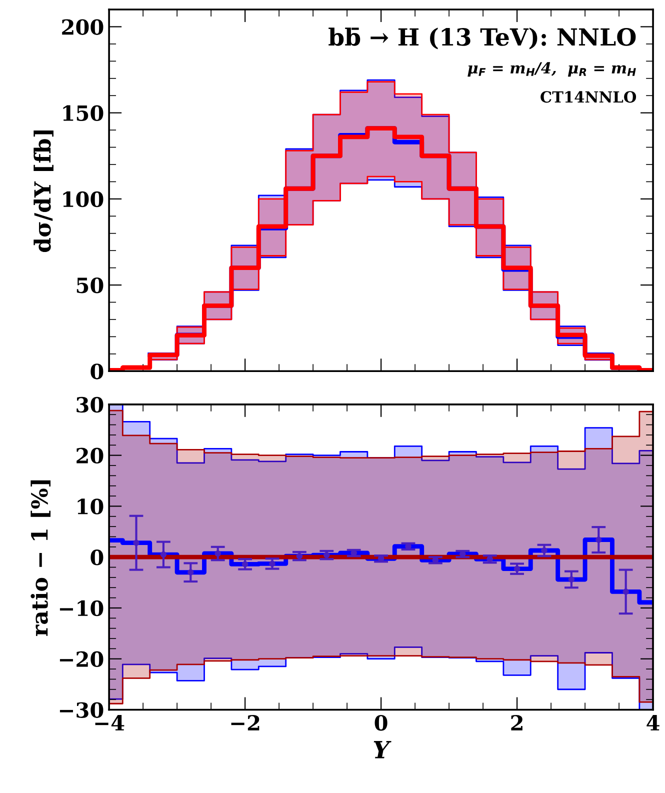 Image resolution: width=665 pixels, height=793 pixels. Describe the element at coordinates (90, 456) in the screenshot. I see `y-tick-label: 20` at that location.